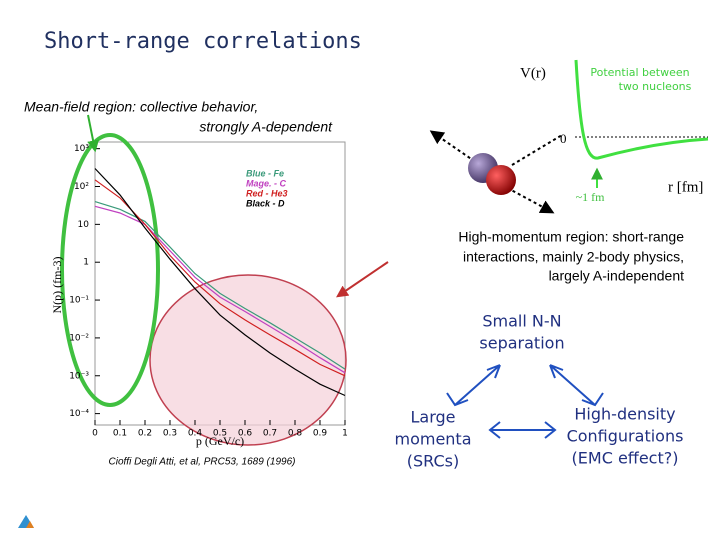  I want to click on triangle-label: separation, so click(521, 343).